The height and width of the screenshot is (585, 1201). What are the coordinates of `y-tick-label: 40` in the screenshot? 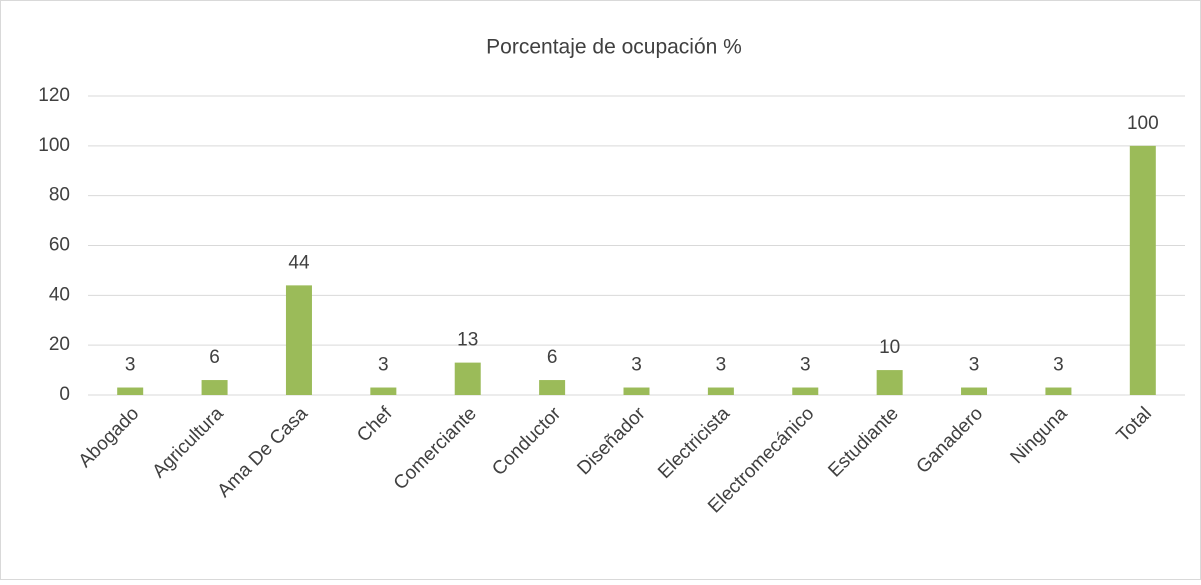 It's located at (59, 294).